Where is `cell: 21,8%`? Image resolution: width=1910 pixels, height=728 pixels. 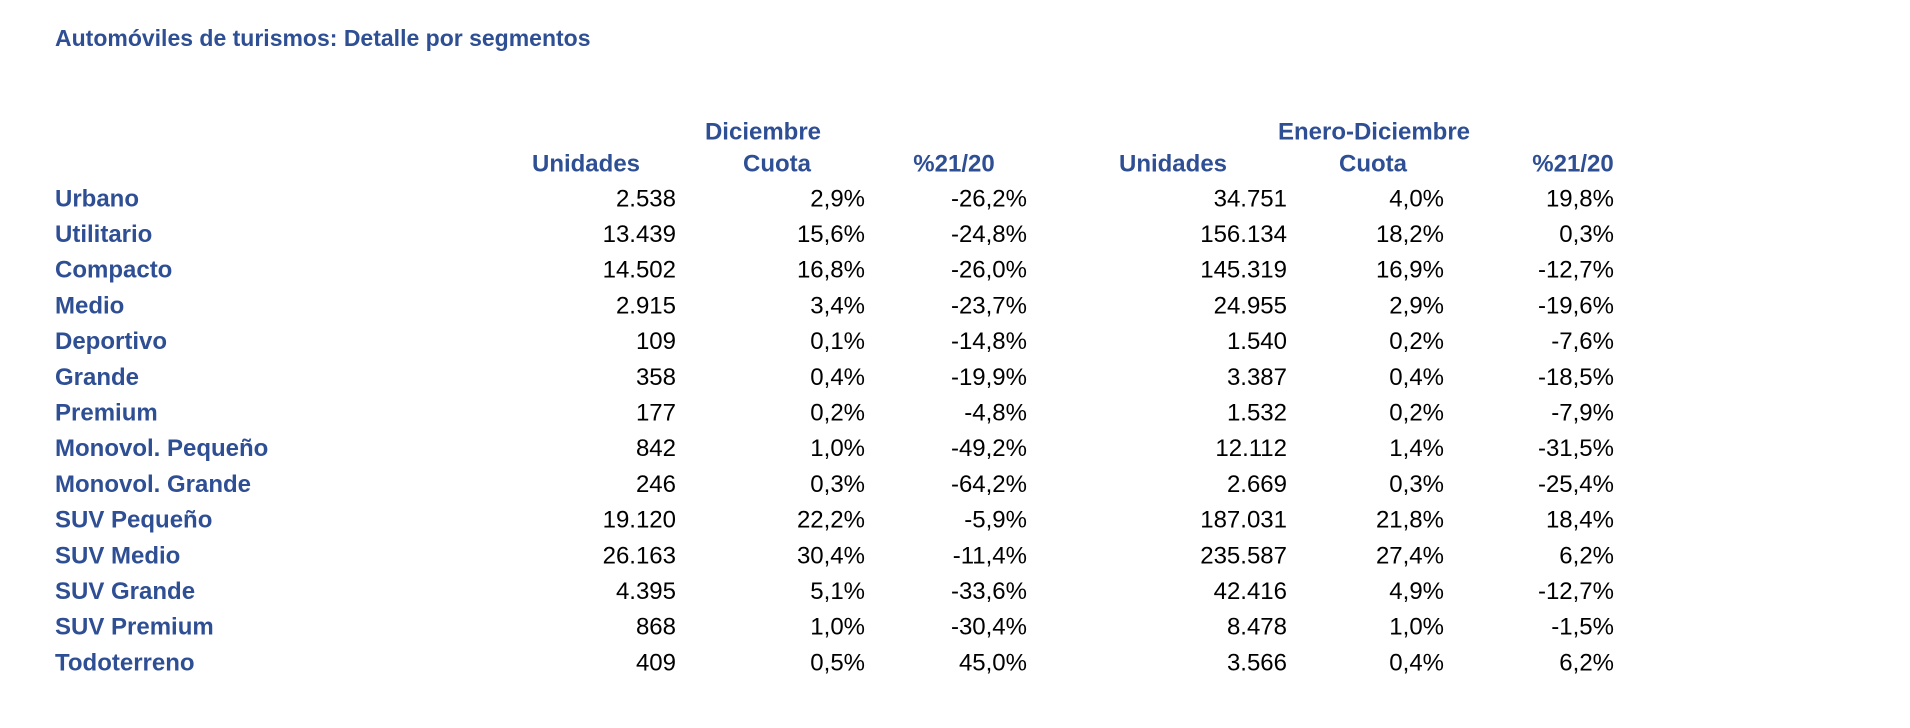
cell: 21,8% is located at coordinates (1410, 520).